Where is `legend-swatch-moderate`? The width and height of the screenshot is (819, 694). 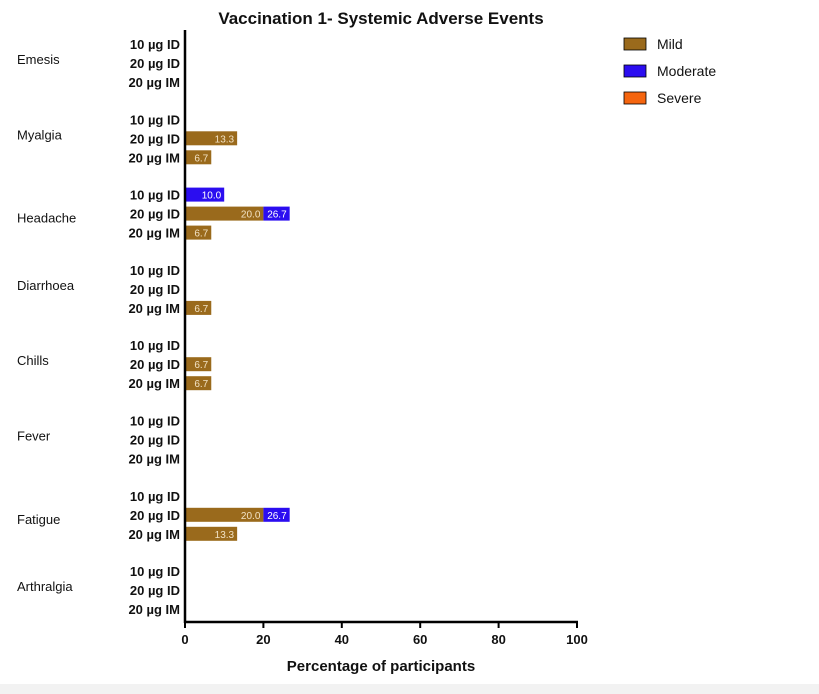
legend-swatch-moderate is located at coordinates (635, 71).